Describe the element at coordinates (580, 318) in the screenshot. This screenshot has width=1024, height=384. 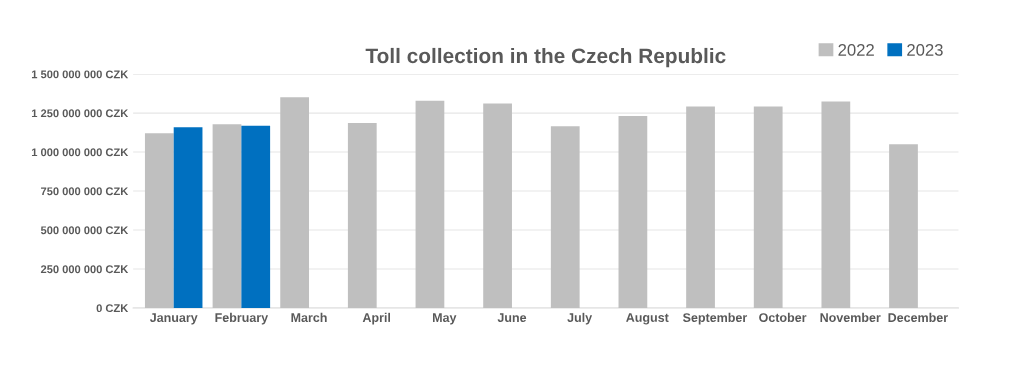
I see `x-tick-label: July` at that location.